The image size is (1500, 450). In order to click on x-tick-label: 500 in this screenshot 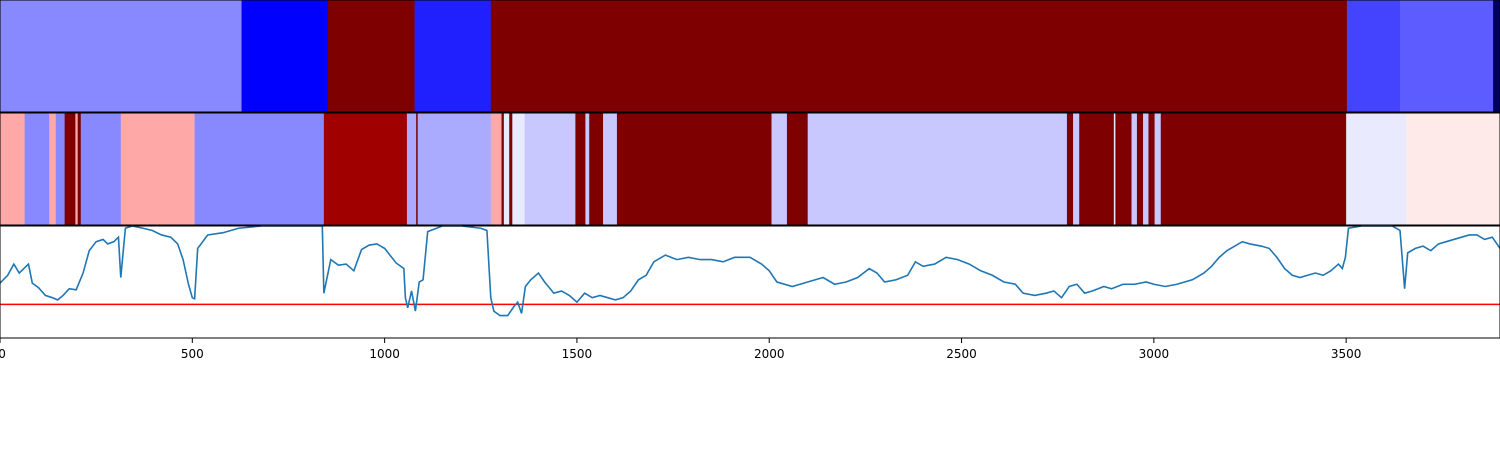, I will do `click(192, 354)`.